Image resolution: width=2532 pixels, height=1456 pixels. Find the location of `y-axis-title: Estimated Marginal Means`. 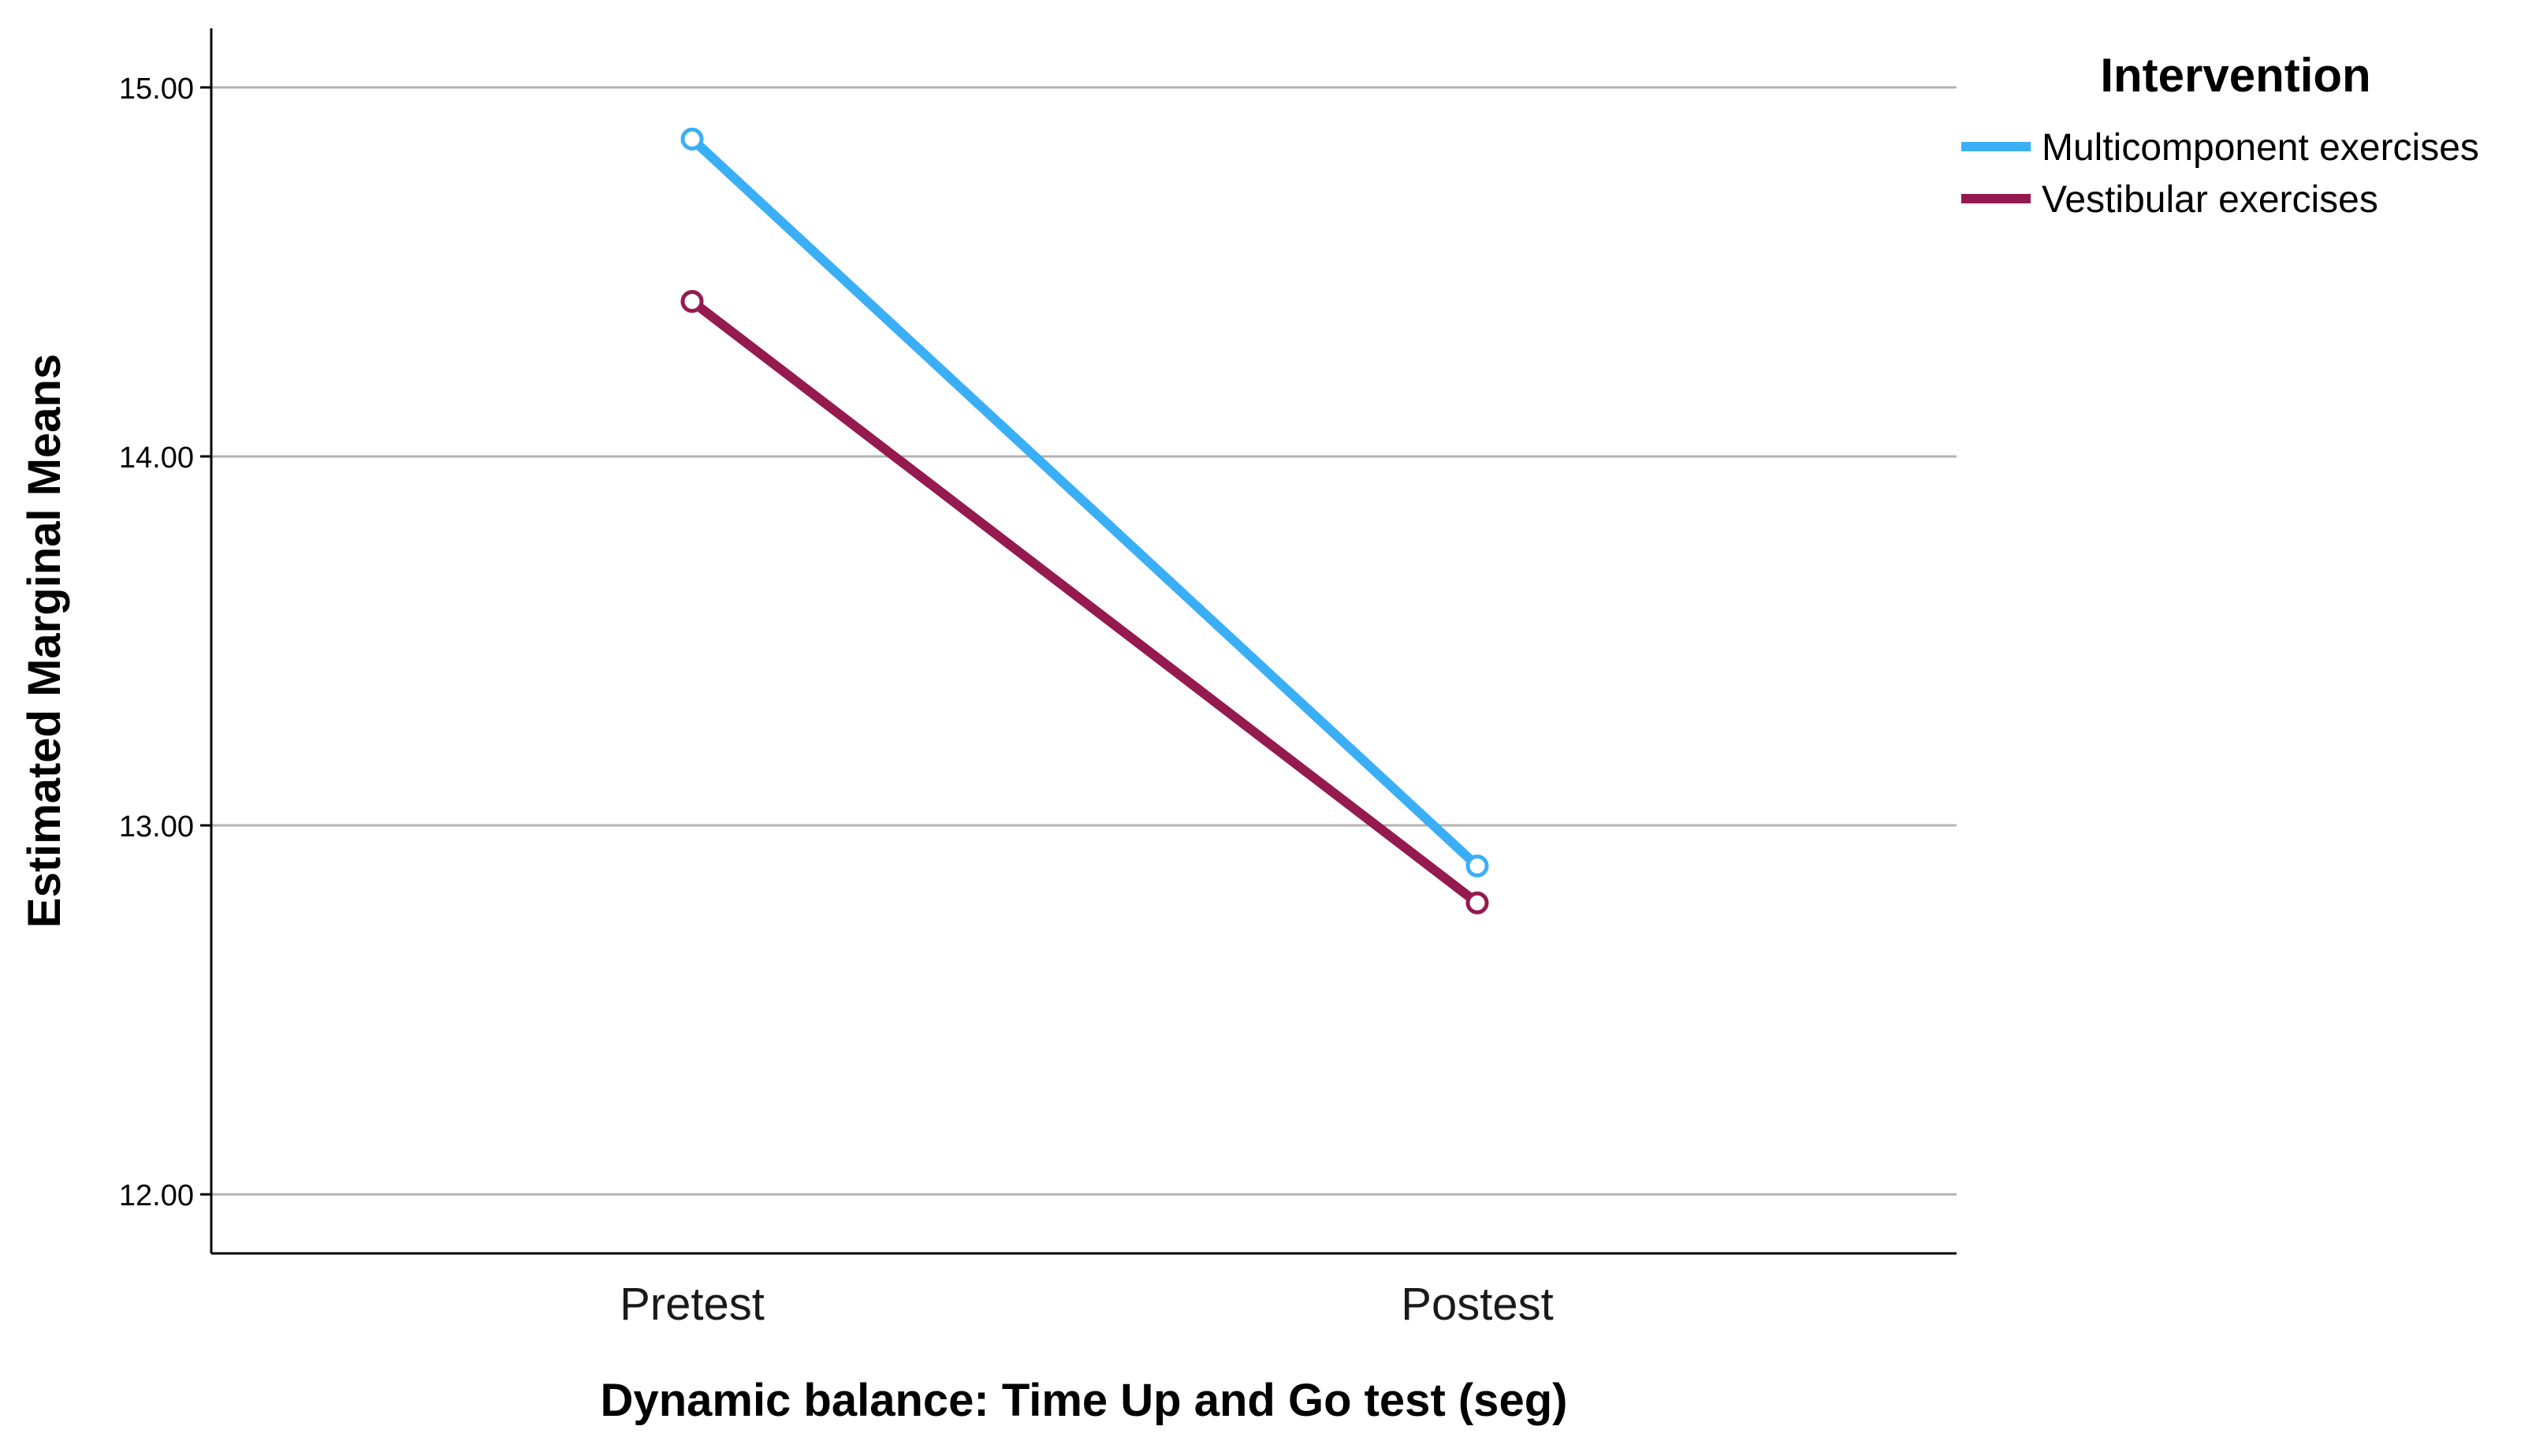

y-axis-title: Estimated Marginal Means is located at coordinates (44, 641).